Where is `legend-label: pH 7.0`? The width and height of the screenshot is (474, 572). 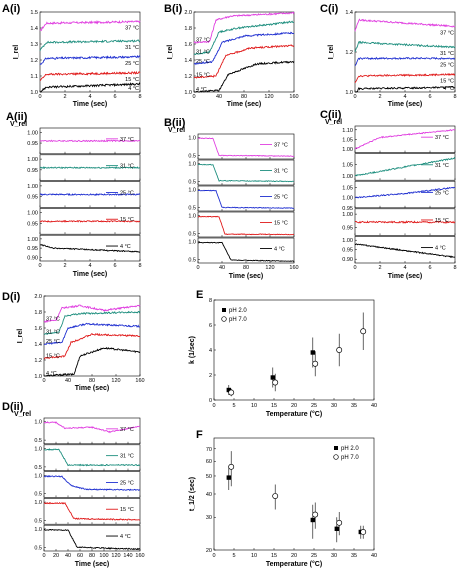 legend-label: pH 7.0 is located at coordinates (238, 320).